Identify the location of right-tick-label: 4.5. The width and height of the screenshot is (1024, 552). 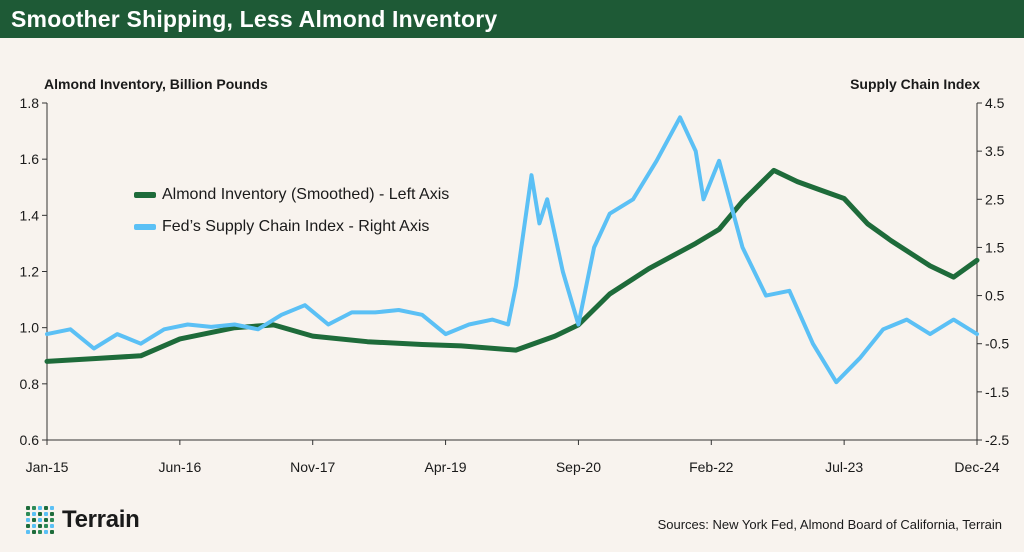
(995, 103).